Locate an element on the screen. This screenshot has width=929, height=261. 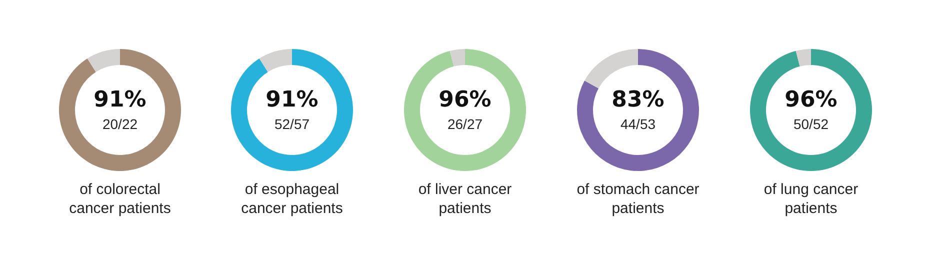
text: of lung cancer patients is located at coordinates (811, 199).